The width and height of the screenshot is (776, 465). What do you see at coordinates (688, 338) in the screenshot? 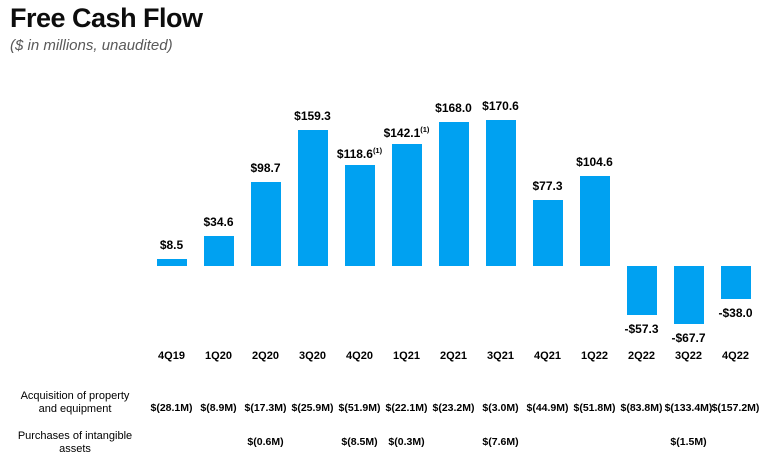
I see `bar-value-label: -$67.7` at bounding box center [688, 338].